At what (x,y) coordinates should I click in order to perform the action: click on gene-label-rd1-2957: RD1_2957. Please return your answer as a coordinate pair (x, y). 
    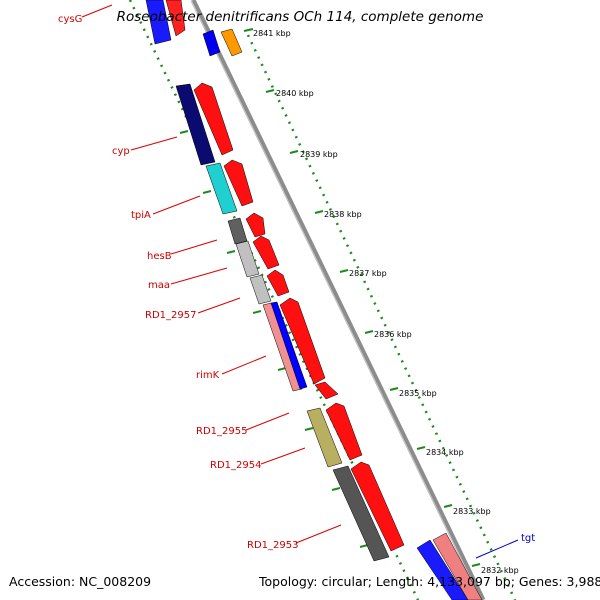
    Looking at the image, I should click on (170, 315).